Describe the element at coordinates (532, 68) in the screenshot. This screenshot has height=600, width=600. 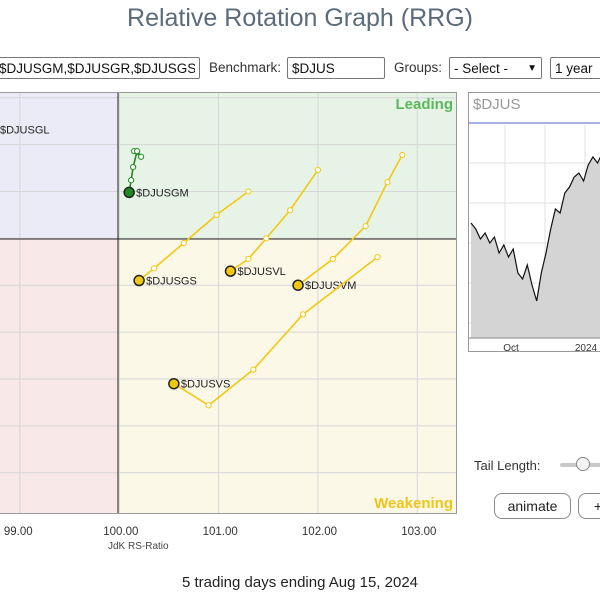
I see `chevron-down-icon: ▼` at that location.